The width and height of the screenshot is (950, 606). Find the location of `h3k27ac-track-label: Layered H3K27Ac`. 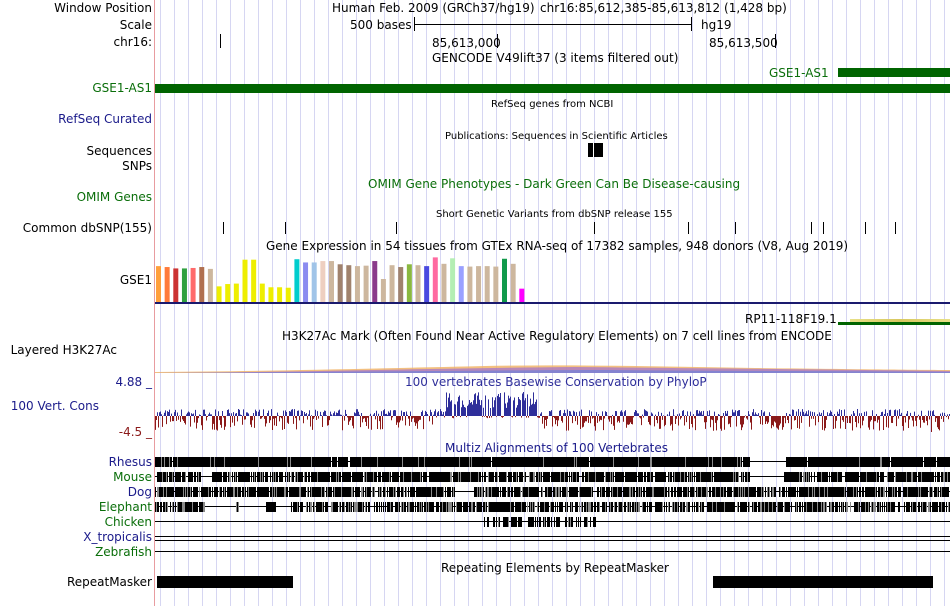

h3k27ac-track-label: Layered H3K27Ac is located at coordinates (63, 350).